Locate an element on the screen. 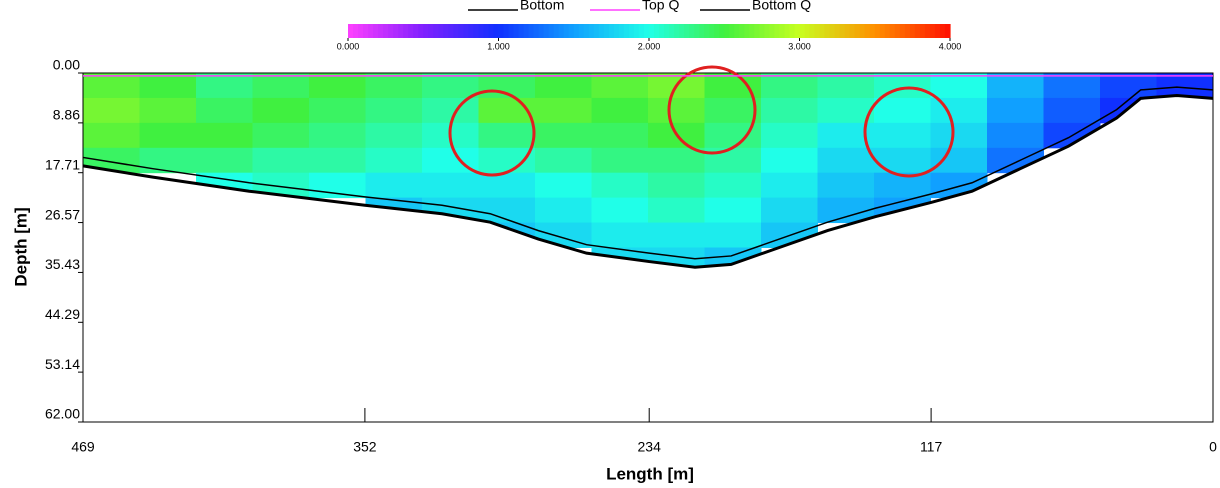  y-tick-label: 17.71 is located at coordinates (62, 164).